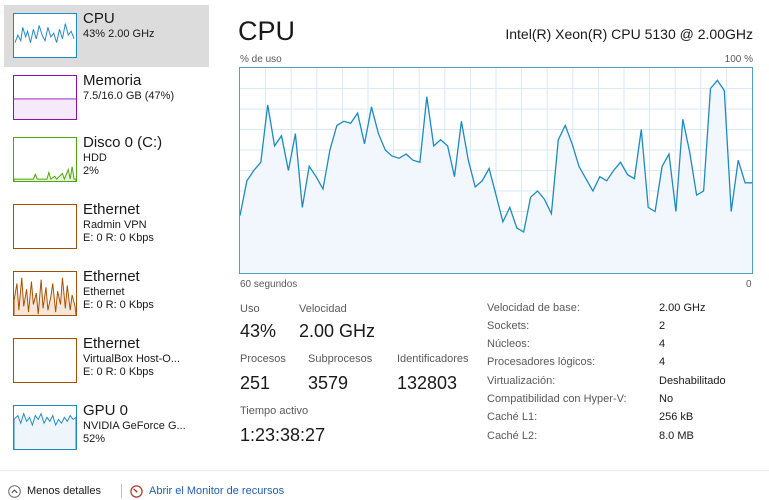  Describe the element at coordinates (258, 331) in the screenshot. I see `usage-value: 43%` at that location.